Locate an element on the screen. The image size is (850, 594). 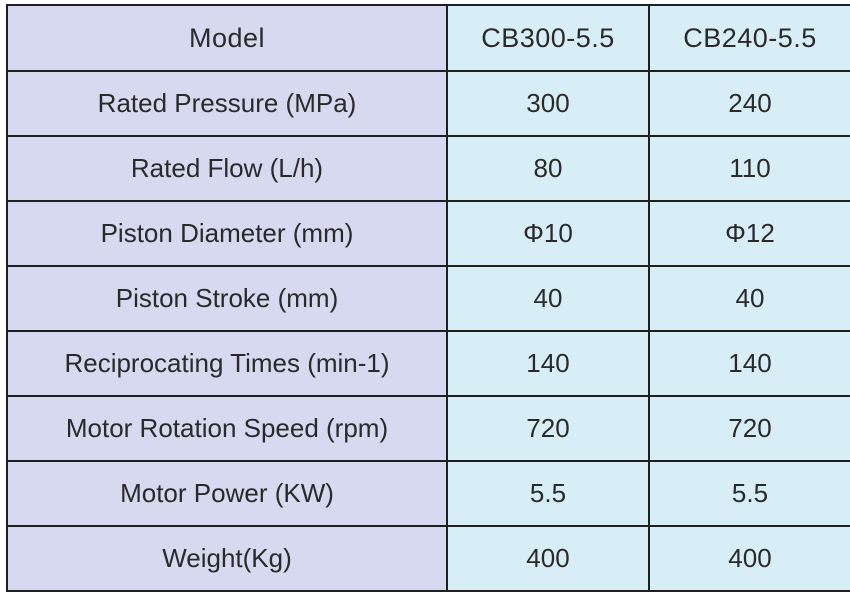
row-value-cell: 240 is located at coordinates (749, 103).